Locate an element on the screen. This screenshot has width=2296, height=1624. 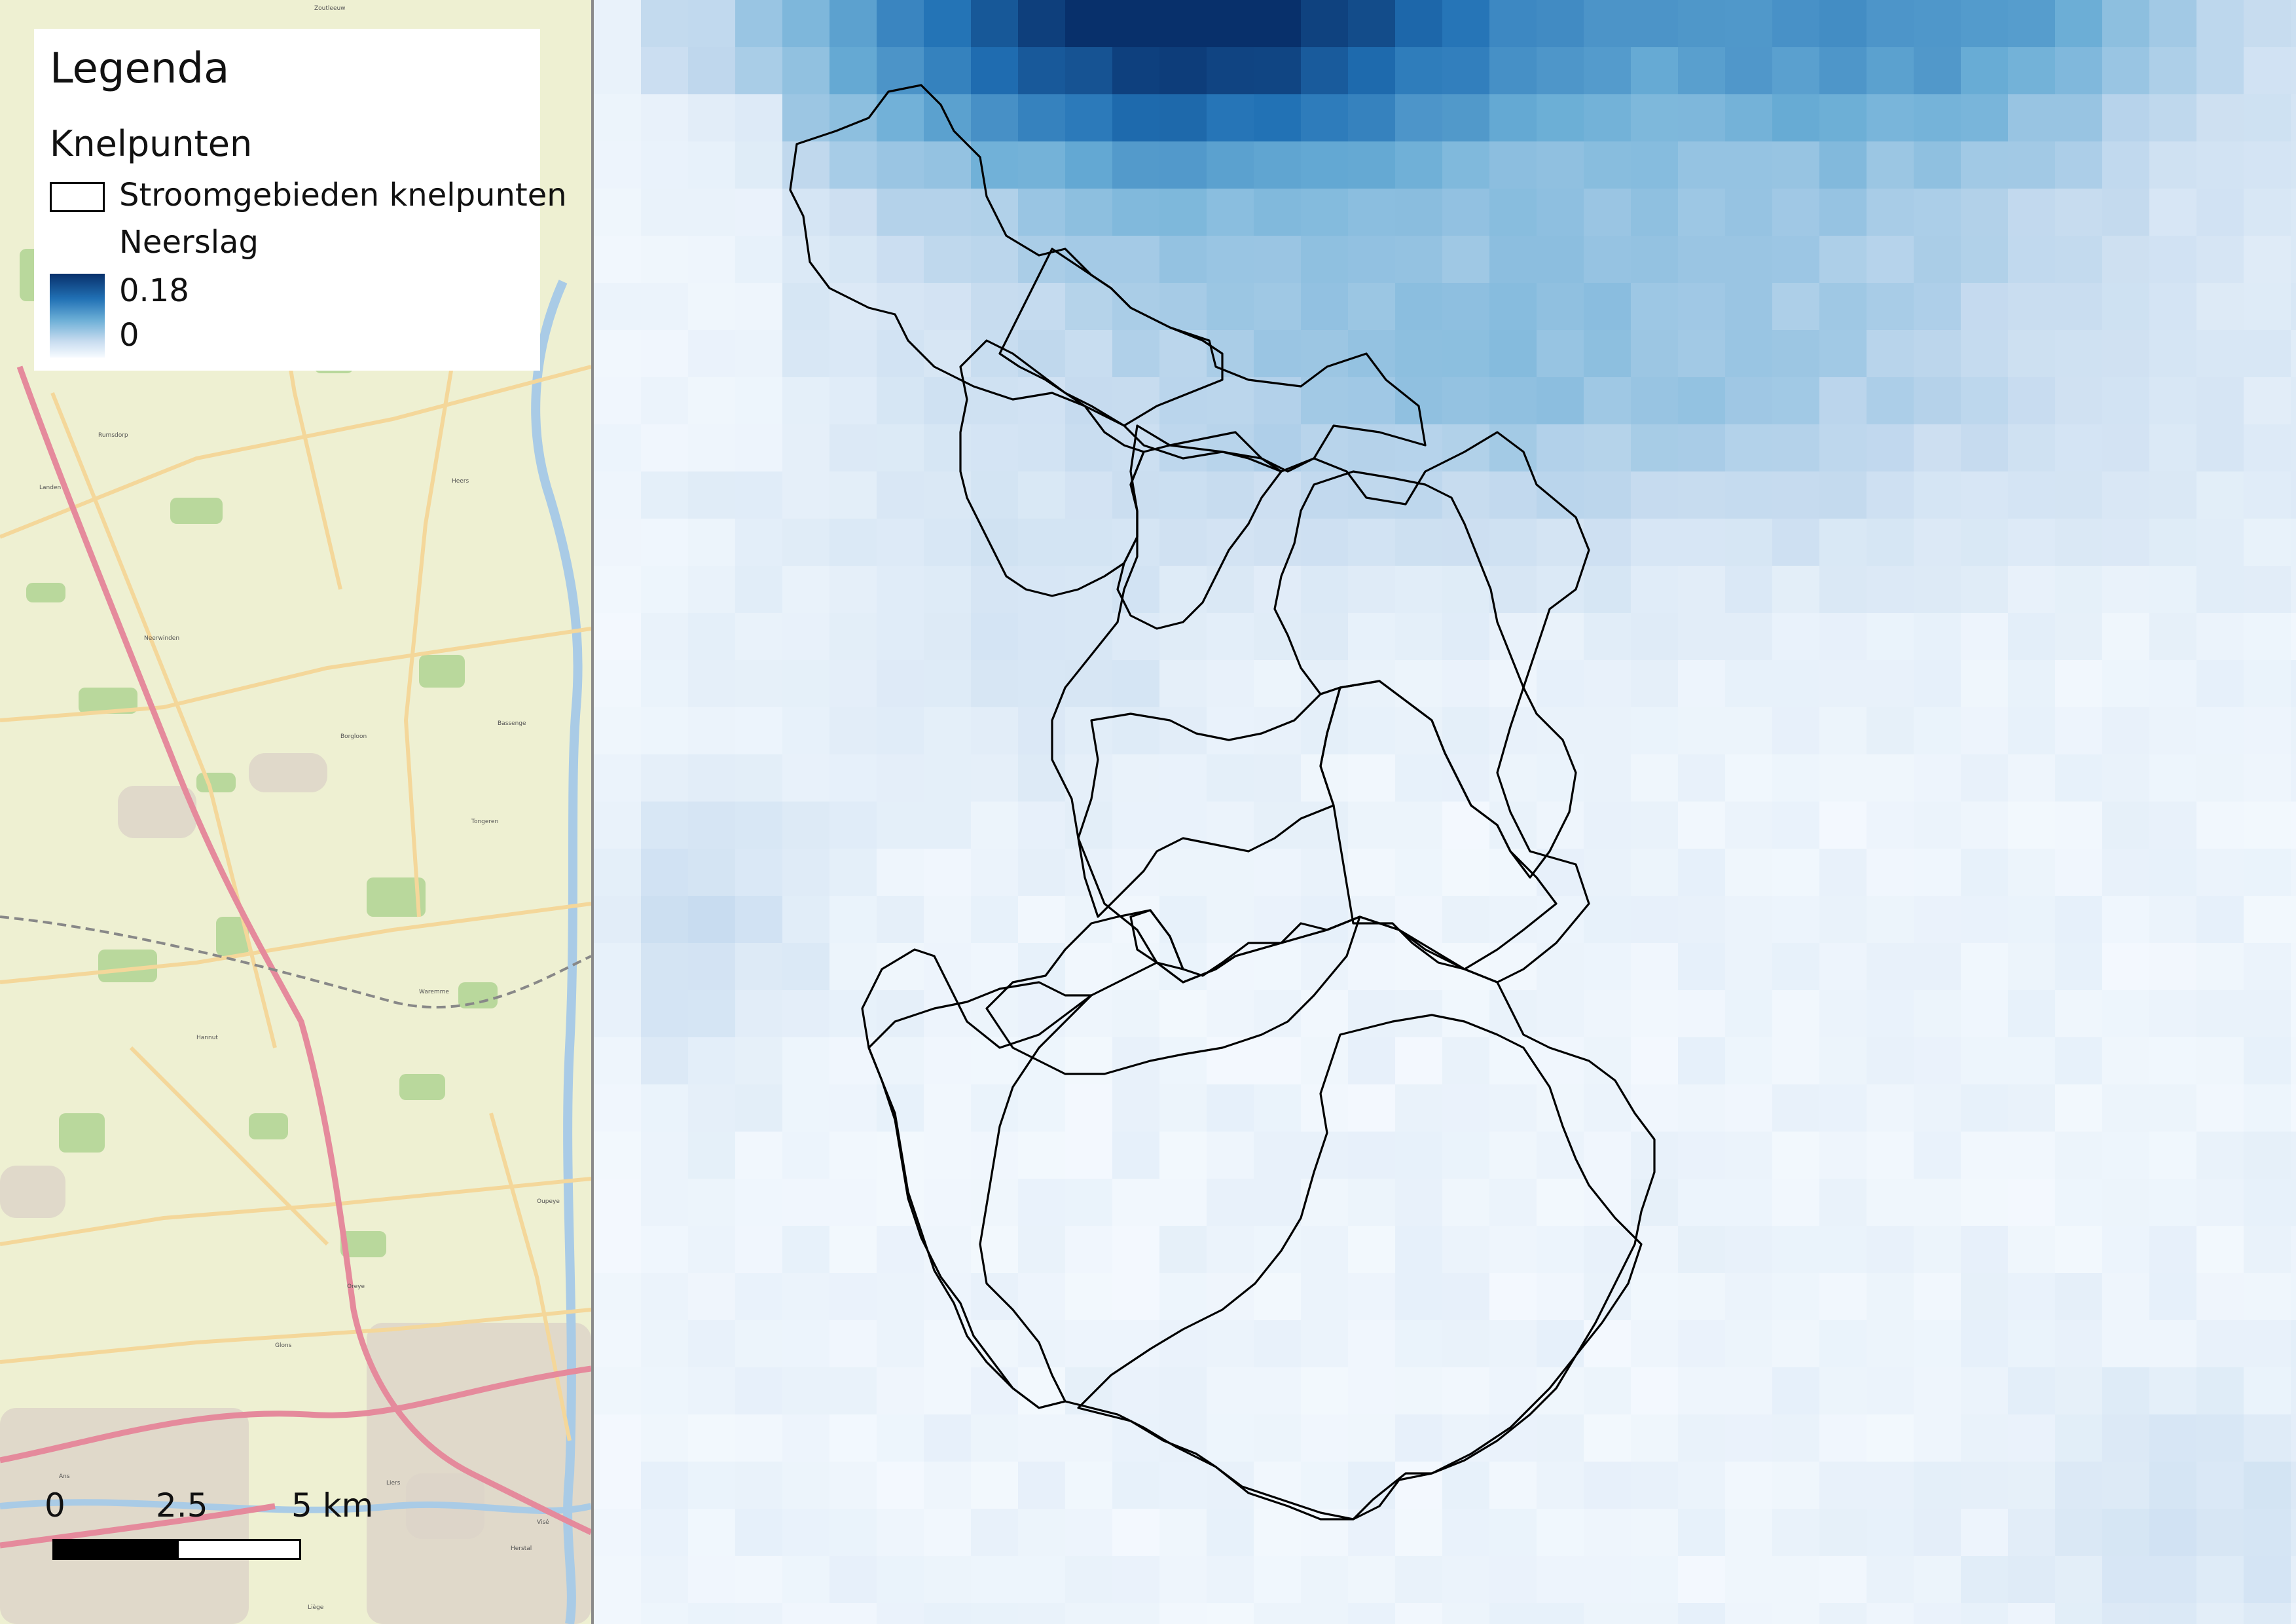
scale-label-mid: 2.5 is located at coordinates (182, 1505).